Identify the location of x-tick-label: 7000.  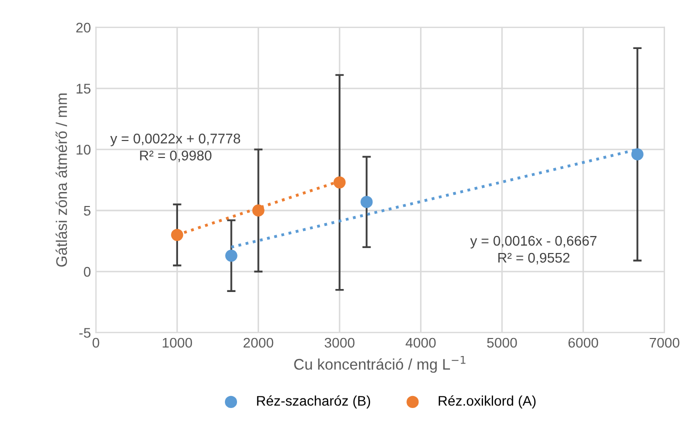
(665, 343).